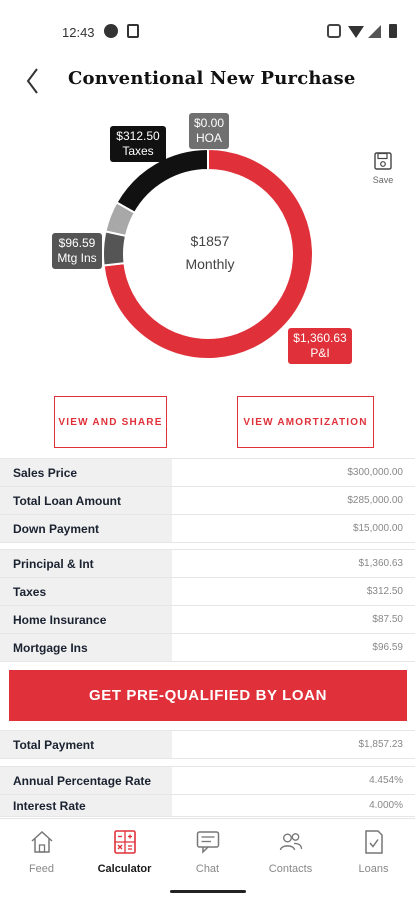 The height and width of the screenshot is (900, 415). I want to click on pi-badge: $1,360.63 P&I, so click(320, 346).